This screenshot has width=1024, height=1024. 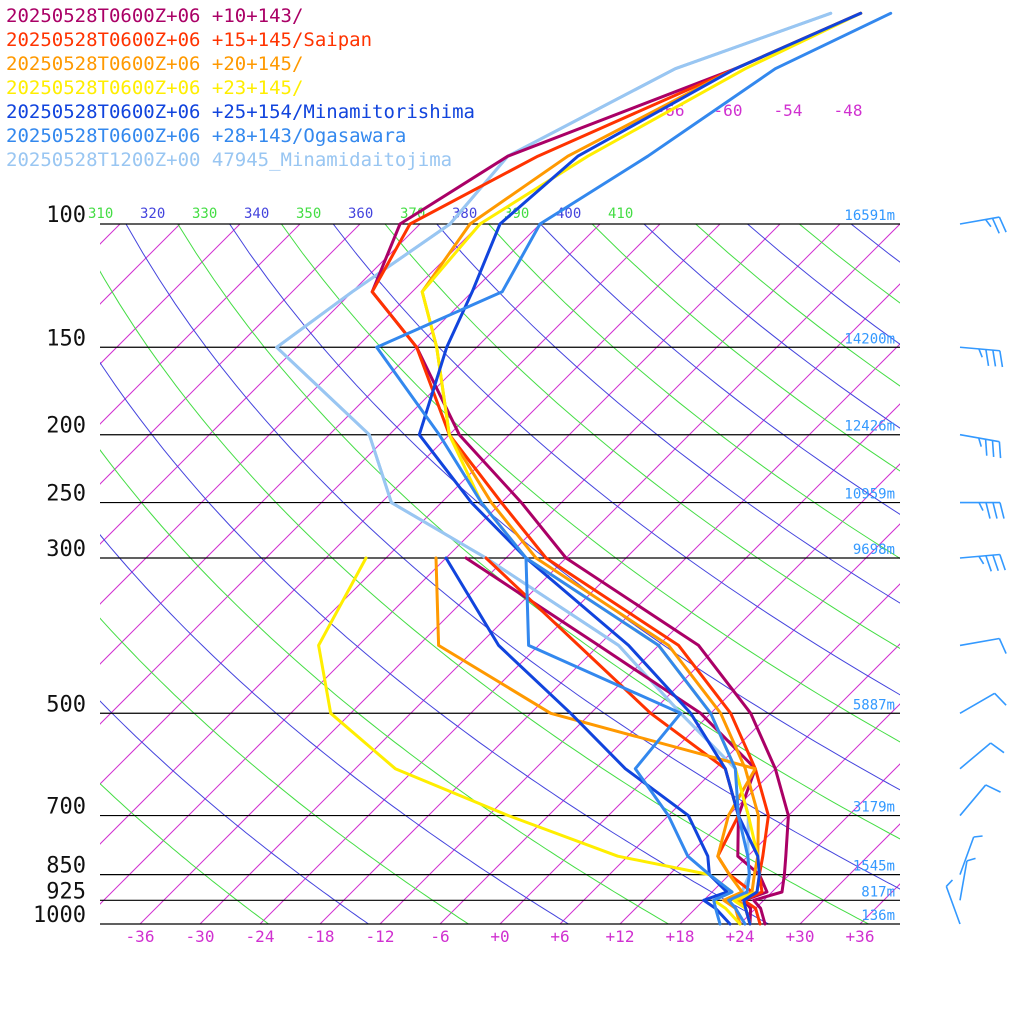 What do you see at coordinates (260, 936) in the screenshot?
I see `temperature-tick-label: -24` at bounding box center [260, 936].